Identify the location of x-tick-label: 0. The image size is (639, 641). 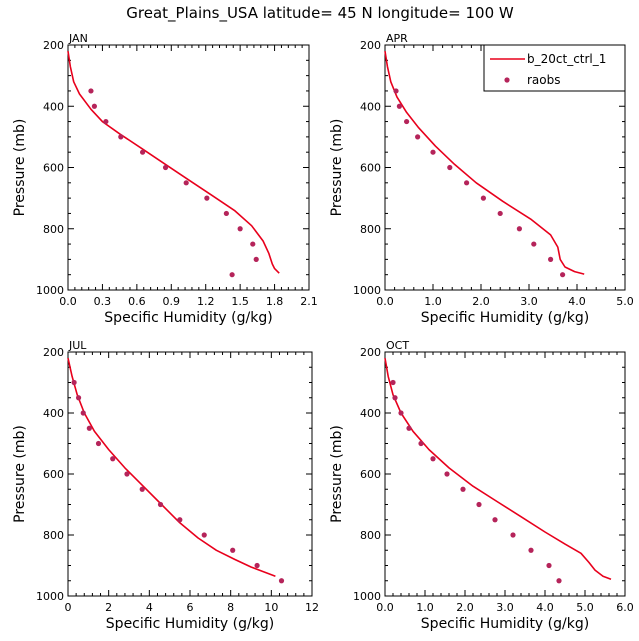
(68, 607).